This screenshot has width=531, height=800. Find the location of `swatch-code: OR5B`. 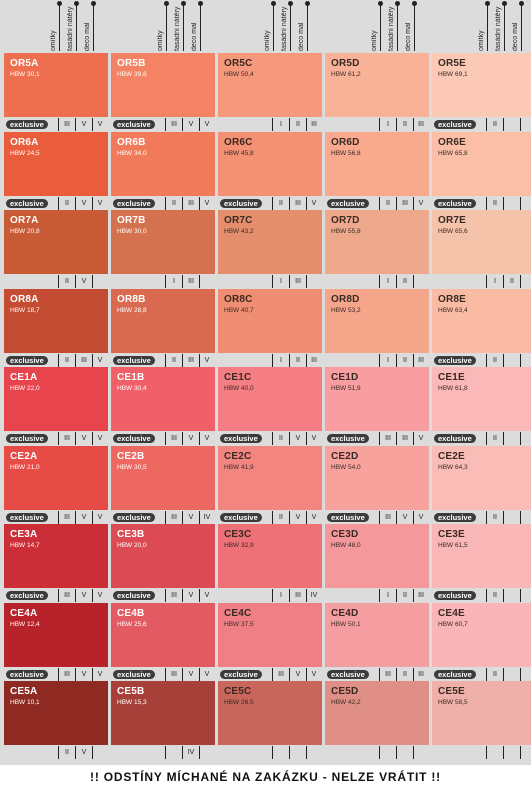

swatch-code: OR5B is located at coordinates (131, 63).